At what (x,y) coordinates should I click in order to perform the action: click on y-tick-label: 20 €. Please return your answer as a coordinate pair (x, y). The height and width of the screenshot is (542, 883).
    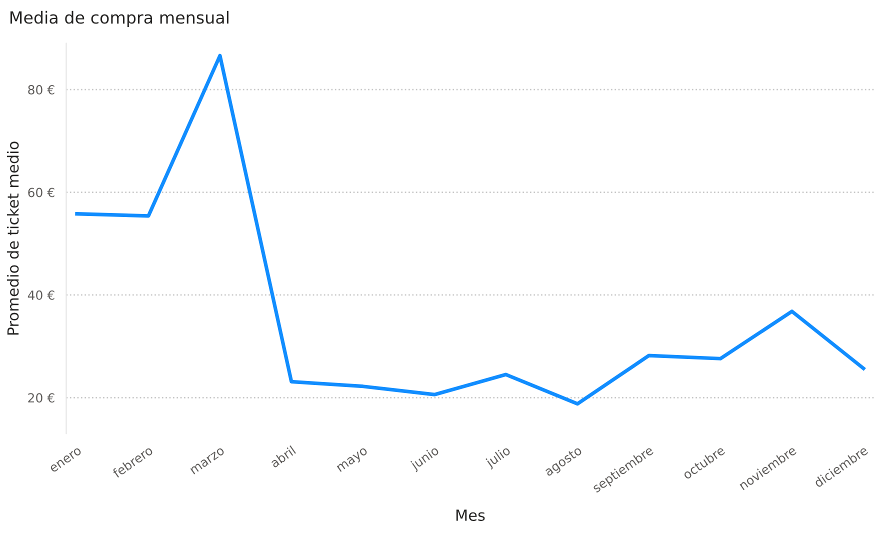
    Looking at the image, I should click on (41, 398).